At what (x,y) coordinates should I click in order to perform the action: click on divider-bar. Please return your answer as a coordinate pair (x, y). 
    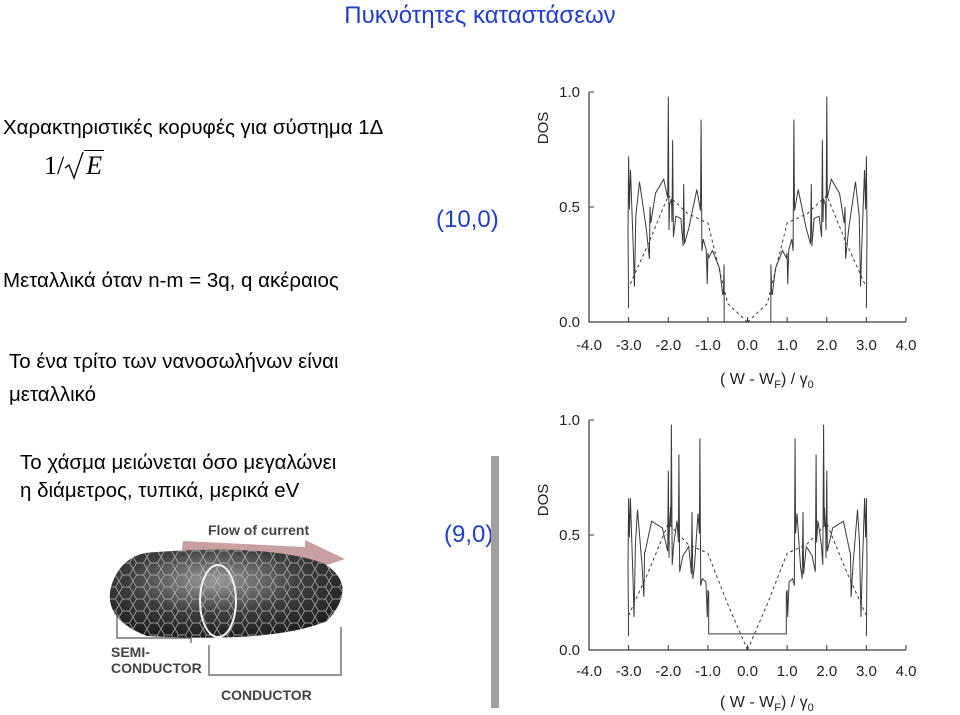
    Looking at the image, I should click on (495, 582).